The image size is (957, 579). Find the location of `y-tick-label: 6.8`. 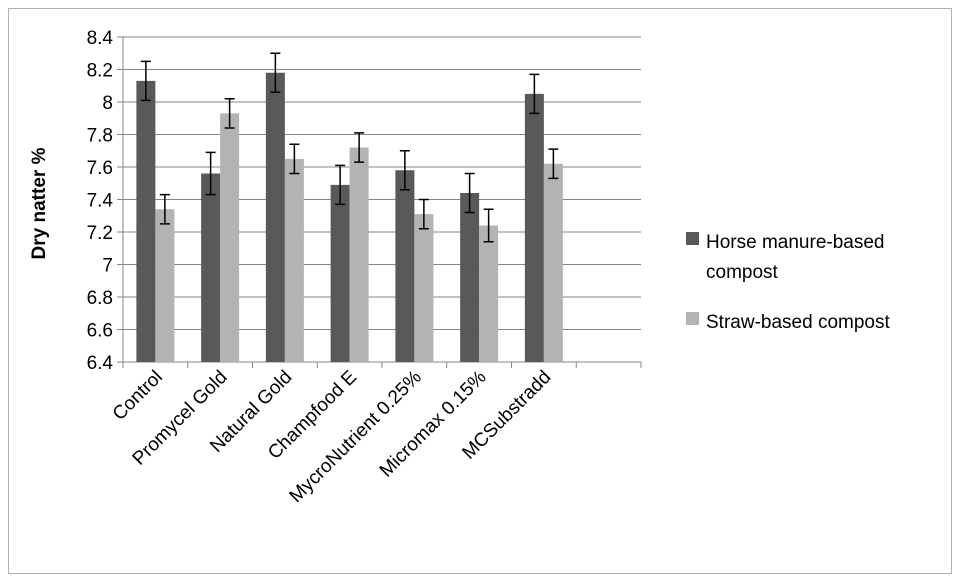

y-tick-label: 6.8 is located at coordinates (100, 298).